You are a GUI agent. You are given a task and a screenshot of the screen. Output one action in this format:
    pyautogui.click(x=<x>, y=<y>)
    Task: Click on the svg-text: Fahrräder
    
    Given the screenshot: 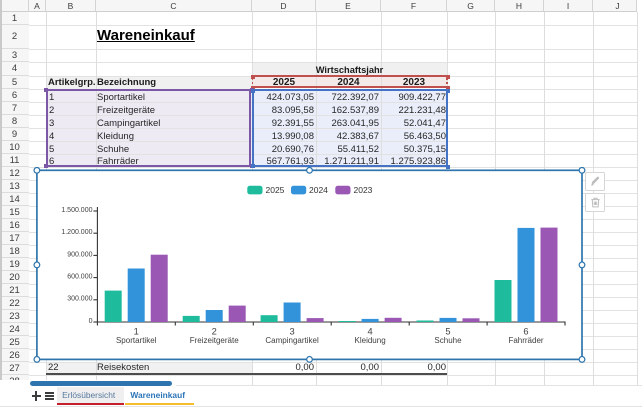 What is the action you would take?
    pyautogui.click(x=525, y=340)
    